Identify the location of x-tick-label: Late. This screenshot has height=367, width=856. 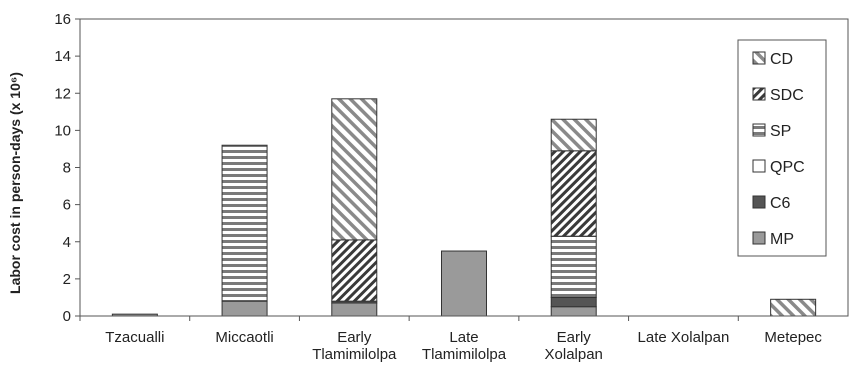
(463, 337).